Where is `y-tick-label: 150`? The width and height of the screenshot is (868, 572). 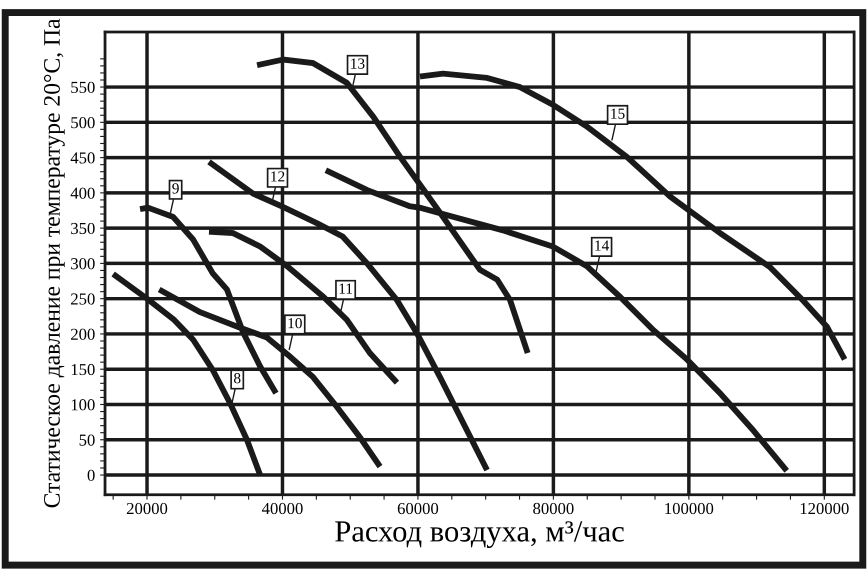
y-tick-label: 150 is located at coordinates (83, 370).